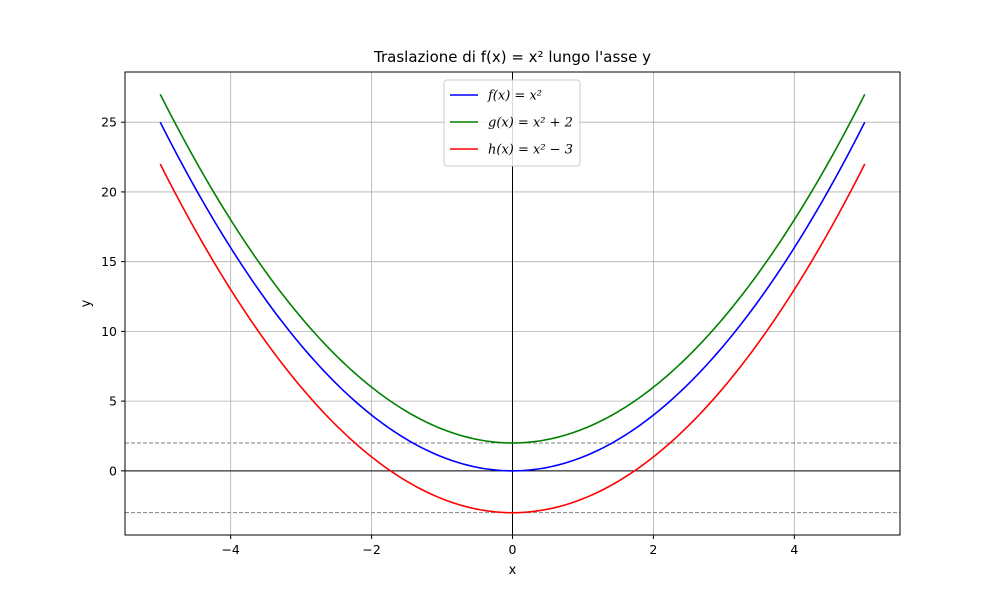 This screenshot has width=1000, height=600. Describe the element at coordinates (113, 401) in the screenshot. I see `y-tick-label: 5` at that location.